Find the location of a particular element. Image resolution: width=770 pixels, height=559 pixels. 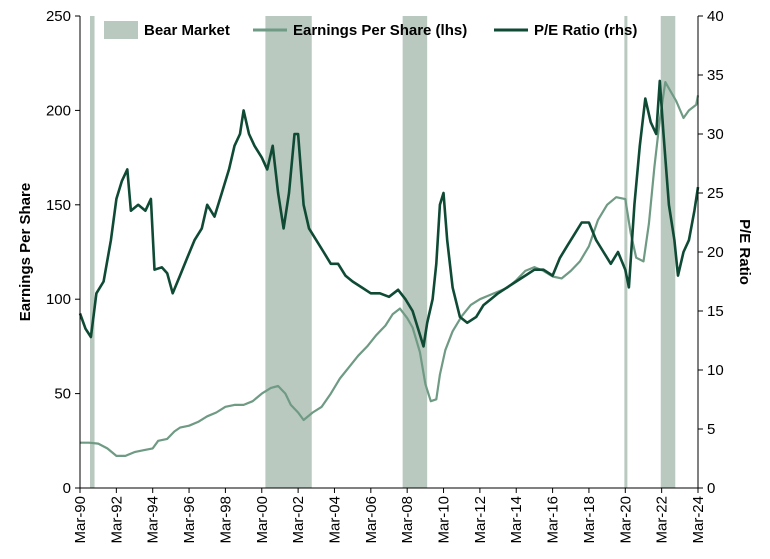

x-tick-label: Mar-16 is located at coordinates (553, 520).